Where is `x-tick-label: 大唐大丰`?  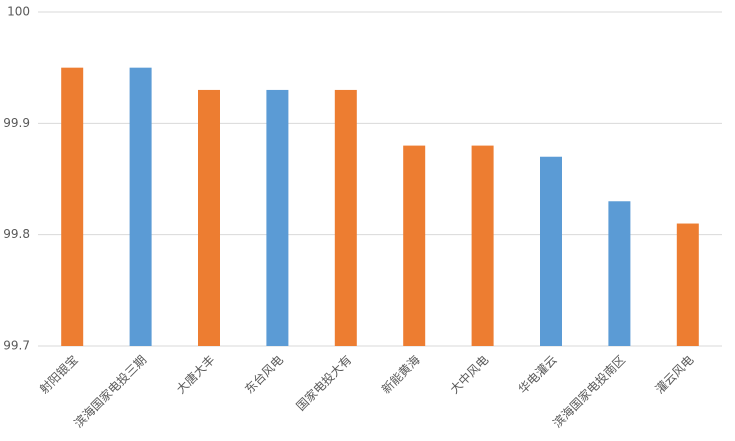
x-tick-label: 大唐大丰 is located at coordinates (195, 374).